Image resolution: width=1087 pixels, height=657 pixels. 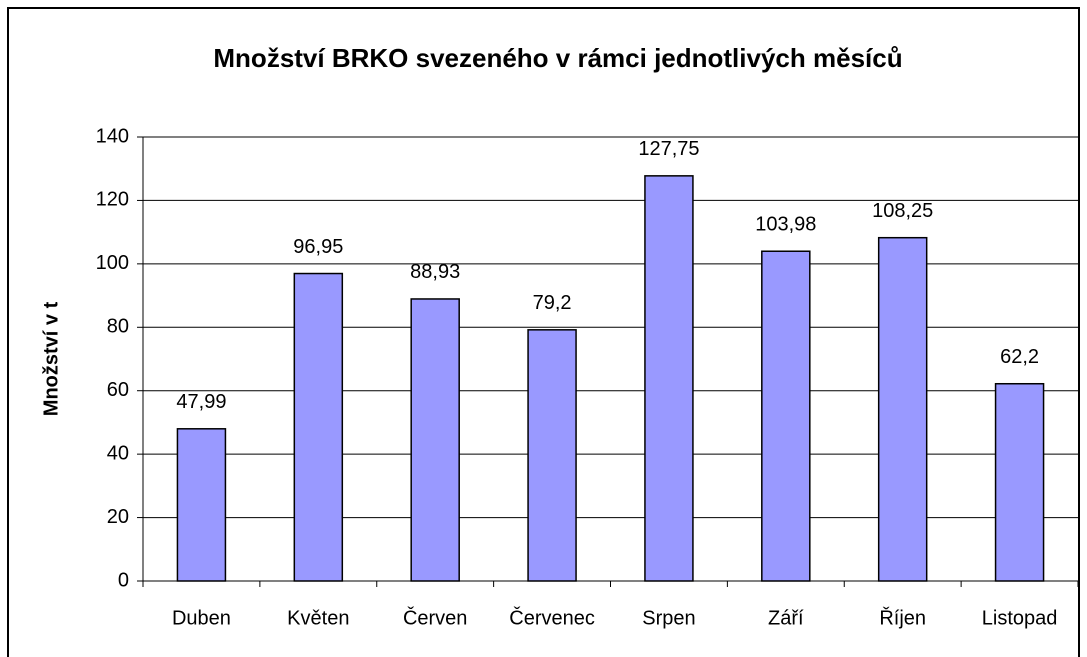 I want to click on y-tick-label: 60, so click(x=118, y=390).